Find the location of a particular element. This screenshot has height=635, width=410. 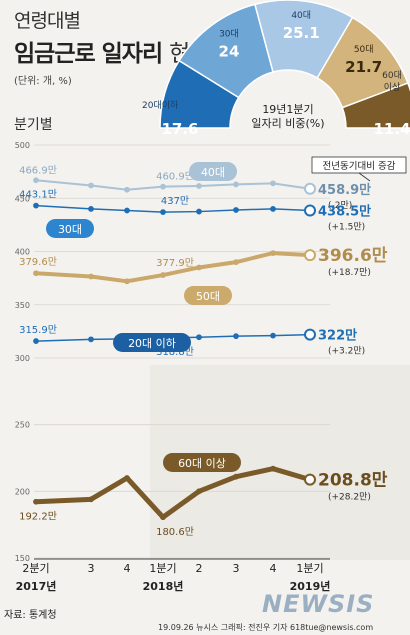

donut-segment-label: 50대 is located at coordinates (364, 49).